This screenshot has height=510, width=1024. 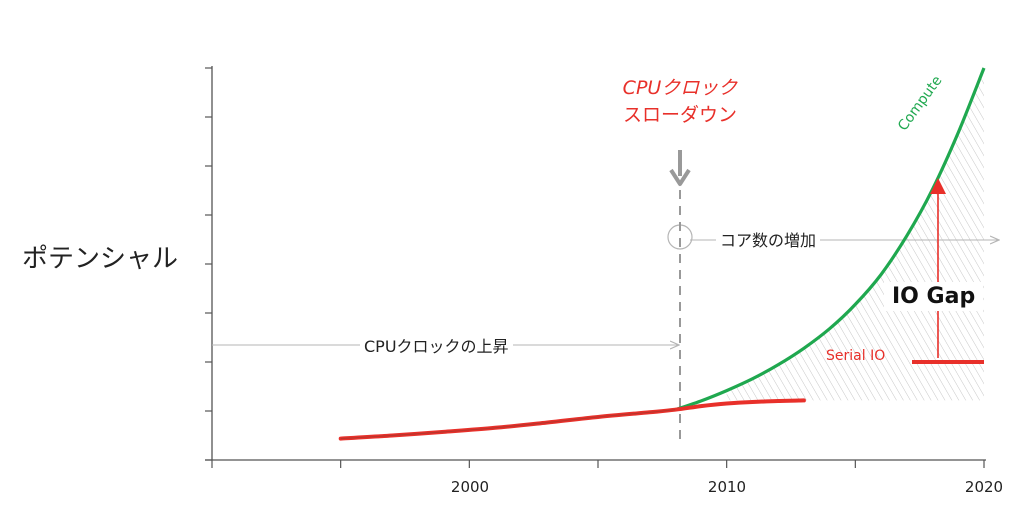 What do you see at coordinates (680, 177) in the screenshot?
I see `slowdown-arrow-head` at bounding box center [680, 177].